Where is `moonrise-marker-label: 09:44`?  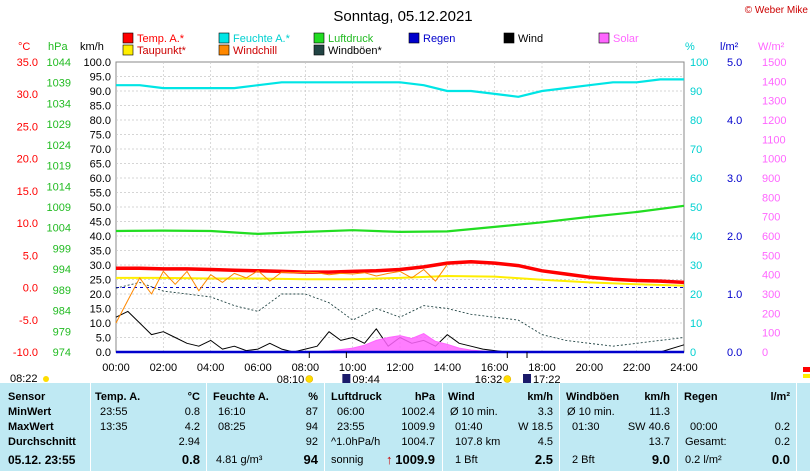
moonrise-marker-label: 09:44 is located at coordinates (366, 378).